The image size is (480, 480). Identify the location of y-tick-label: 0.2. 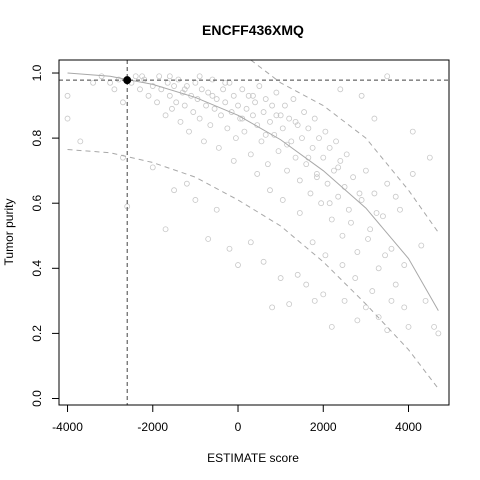
(37, 333).